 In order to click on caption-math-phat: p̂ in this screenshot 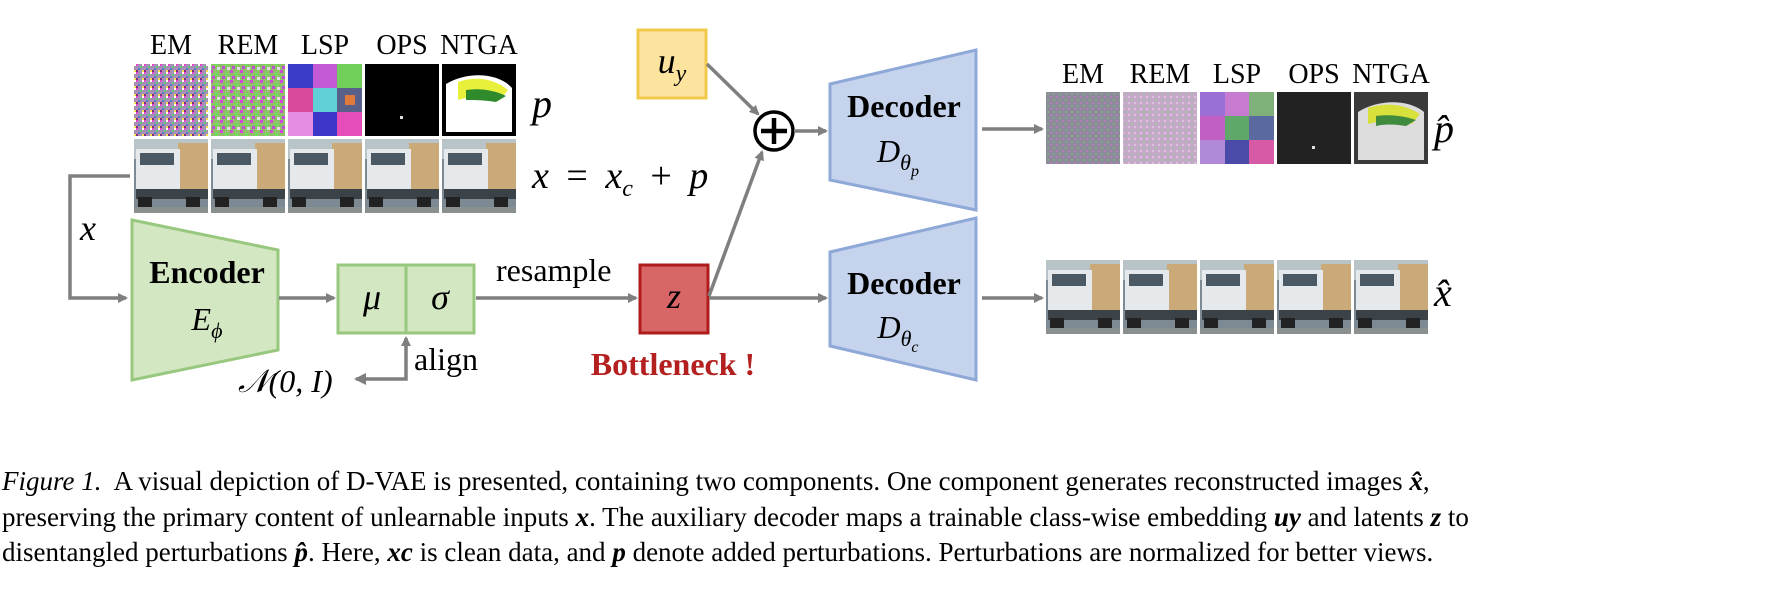, I will do `click(301, 552)`.